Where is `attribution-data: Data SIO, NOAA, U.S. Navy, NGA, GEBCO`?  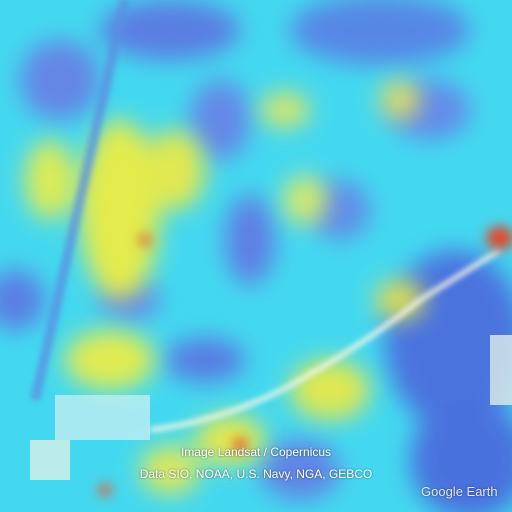 attribution-data: Data SIO, NOAA, U.S. Navy, NGA, GEBCO is located at coordinates (256, 474).